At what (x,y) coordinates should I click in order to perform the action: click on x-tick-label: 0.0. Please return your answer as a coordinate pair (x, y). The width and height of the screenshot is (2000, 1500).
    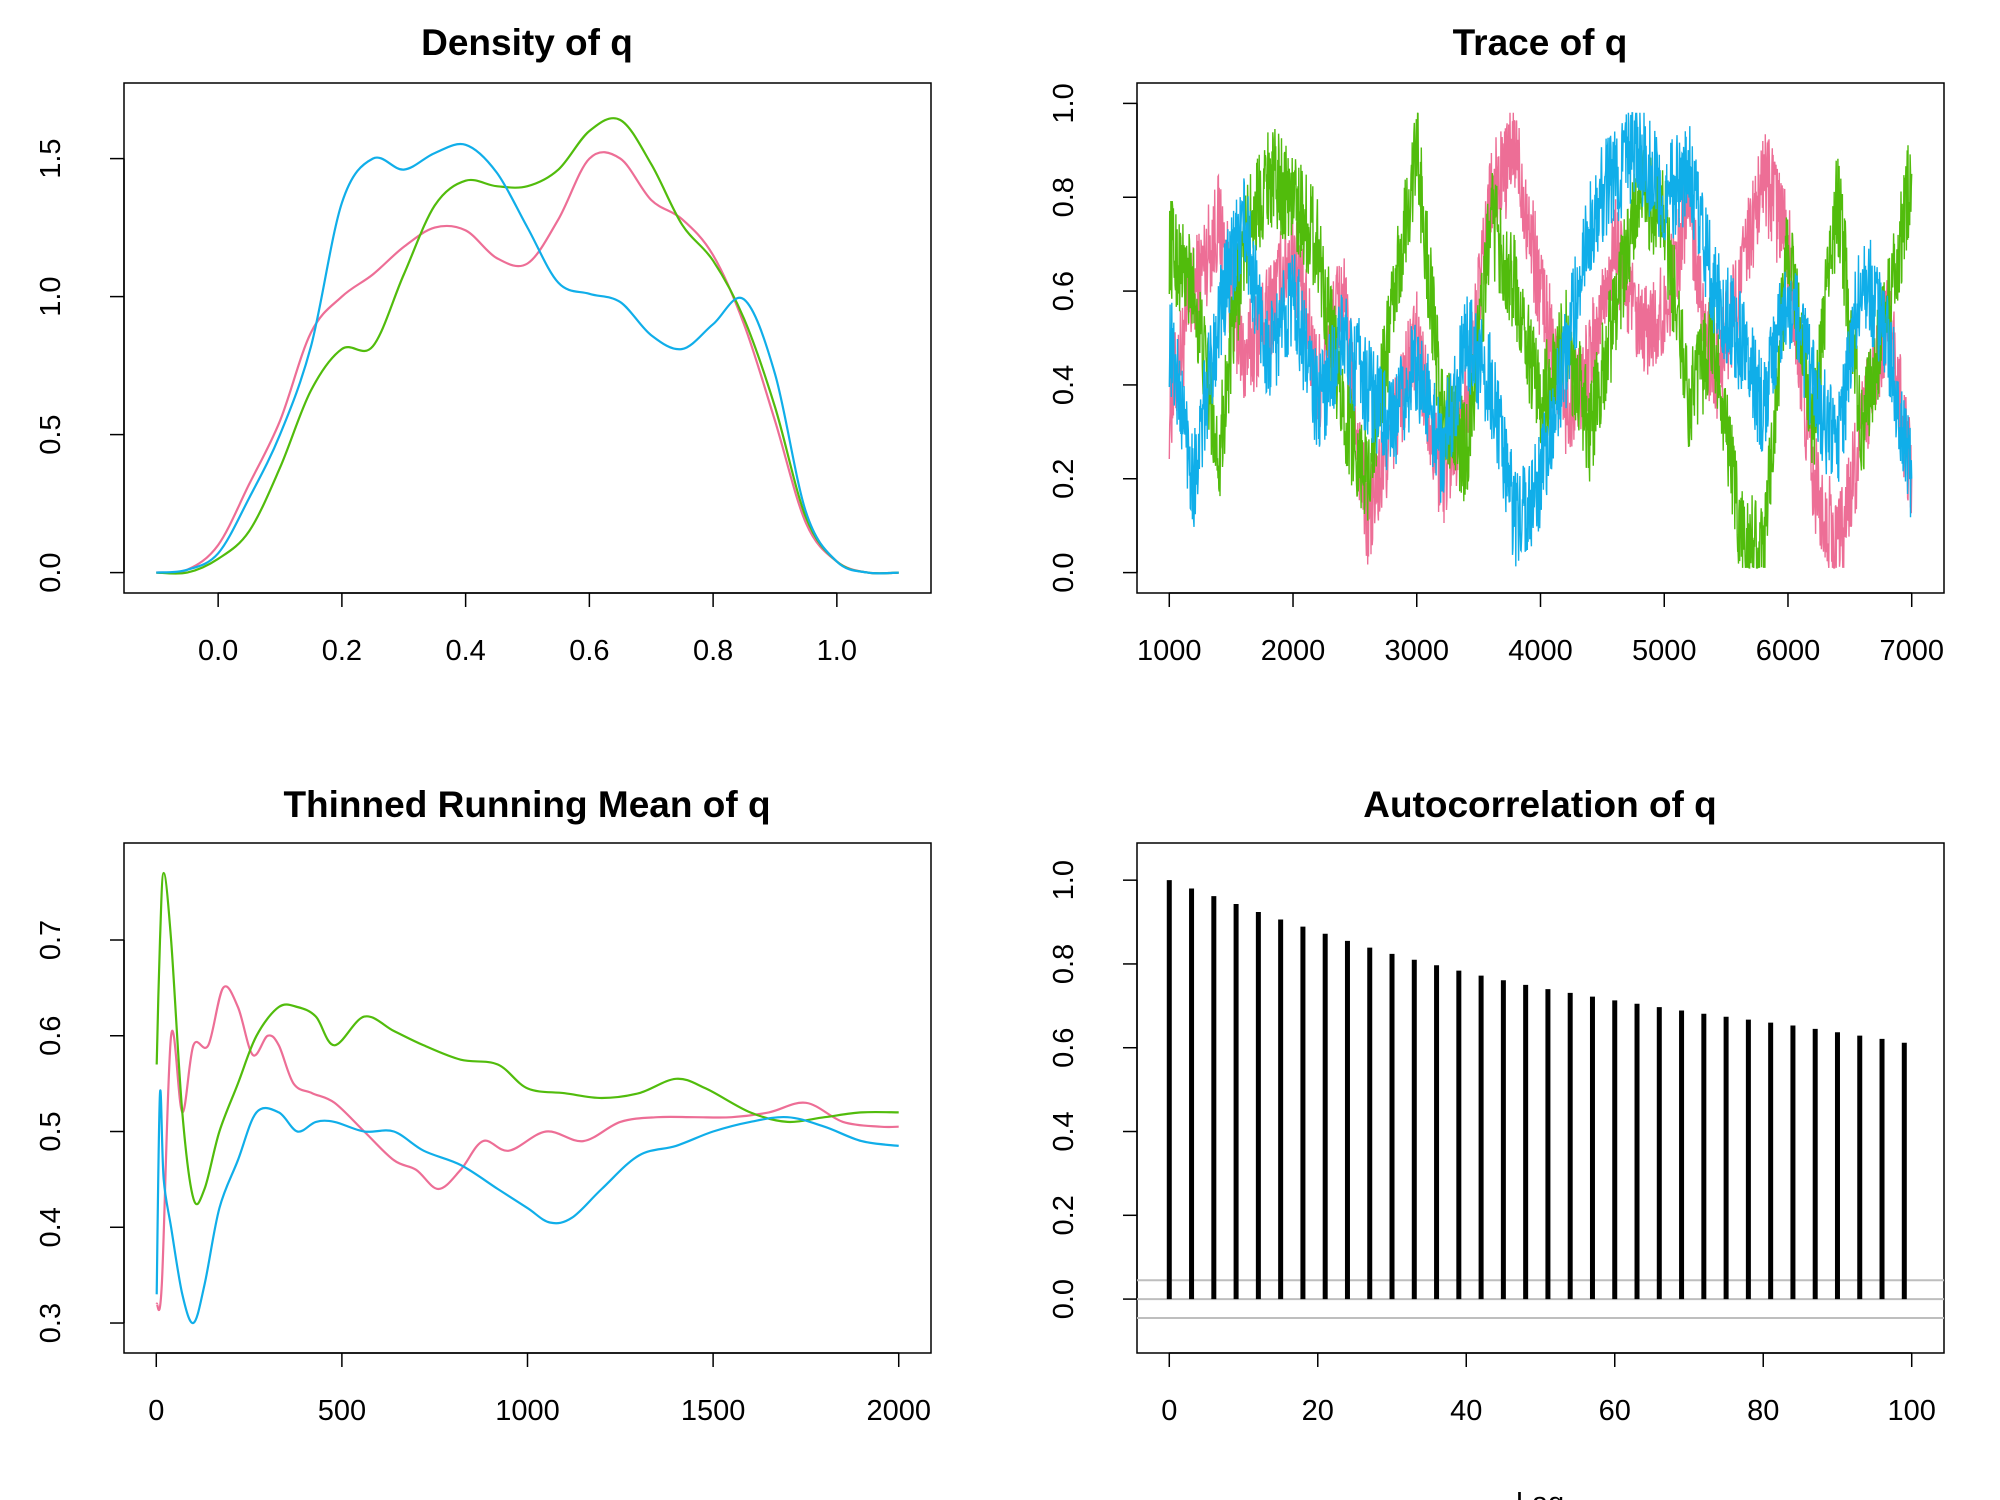
    Looking at the image, I should click on (218, 651).